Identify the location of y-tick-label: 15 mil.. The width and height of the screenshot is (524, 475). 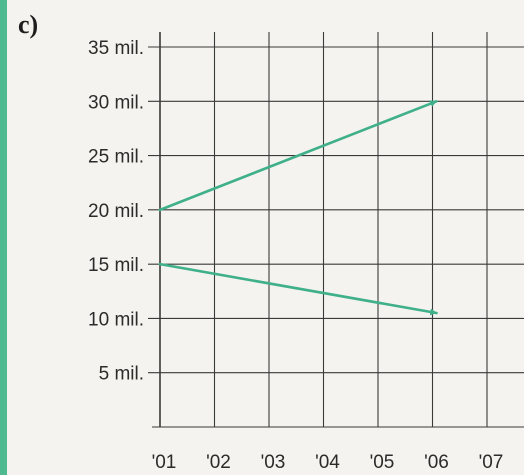
(116, 265).